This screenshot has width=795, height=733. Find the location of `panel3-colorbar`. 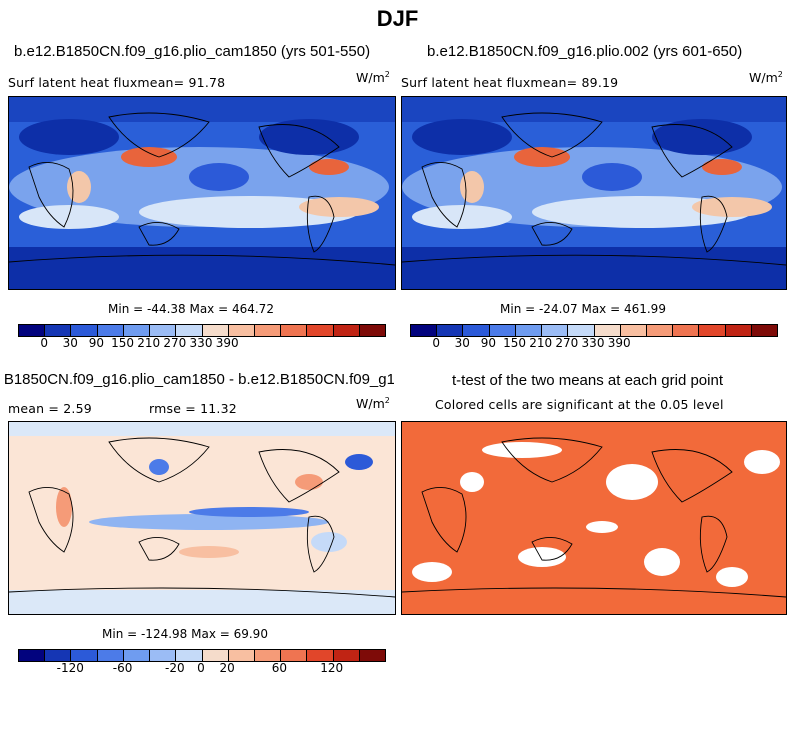

panel3-colorbar is located at coordinates (202, 655).